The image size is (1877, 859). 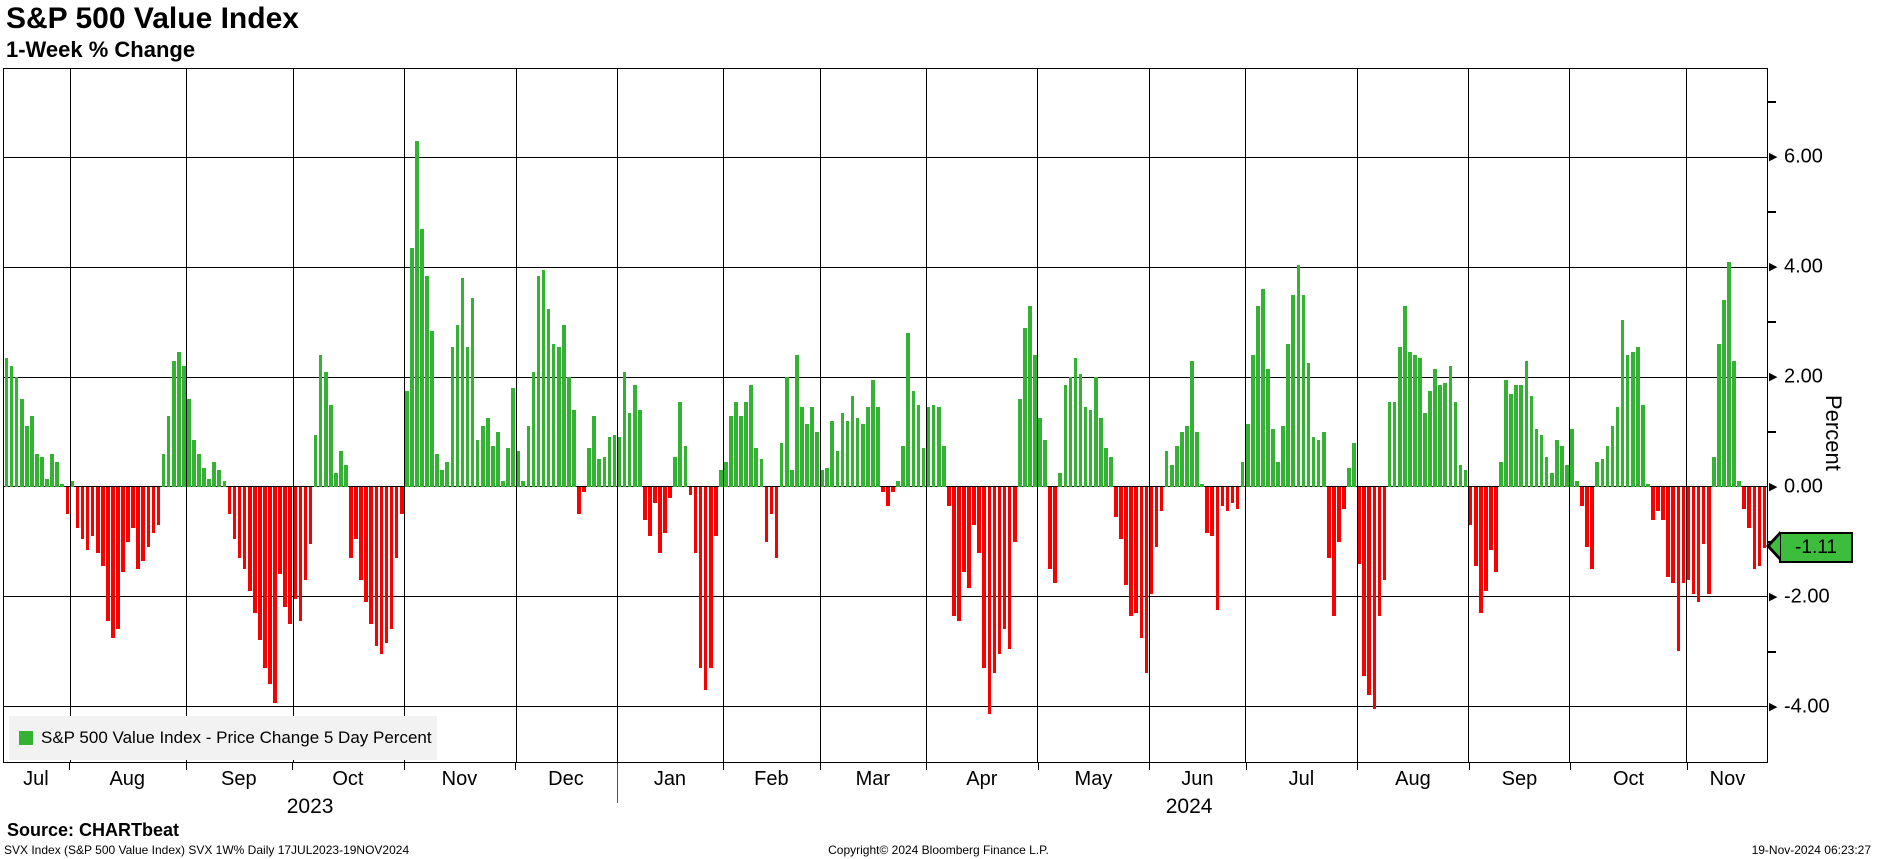 I want to click on source-label: Source: CHARTbeat, so click(x=93, y=830).